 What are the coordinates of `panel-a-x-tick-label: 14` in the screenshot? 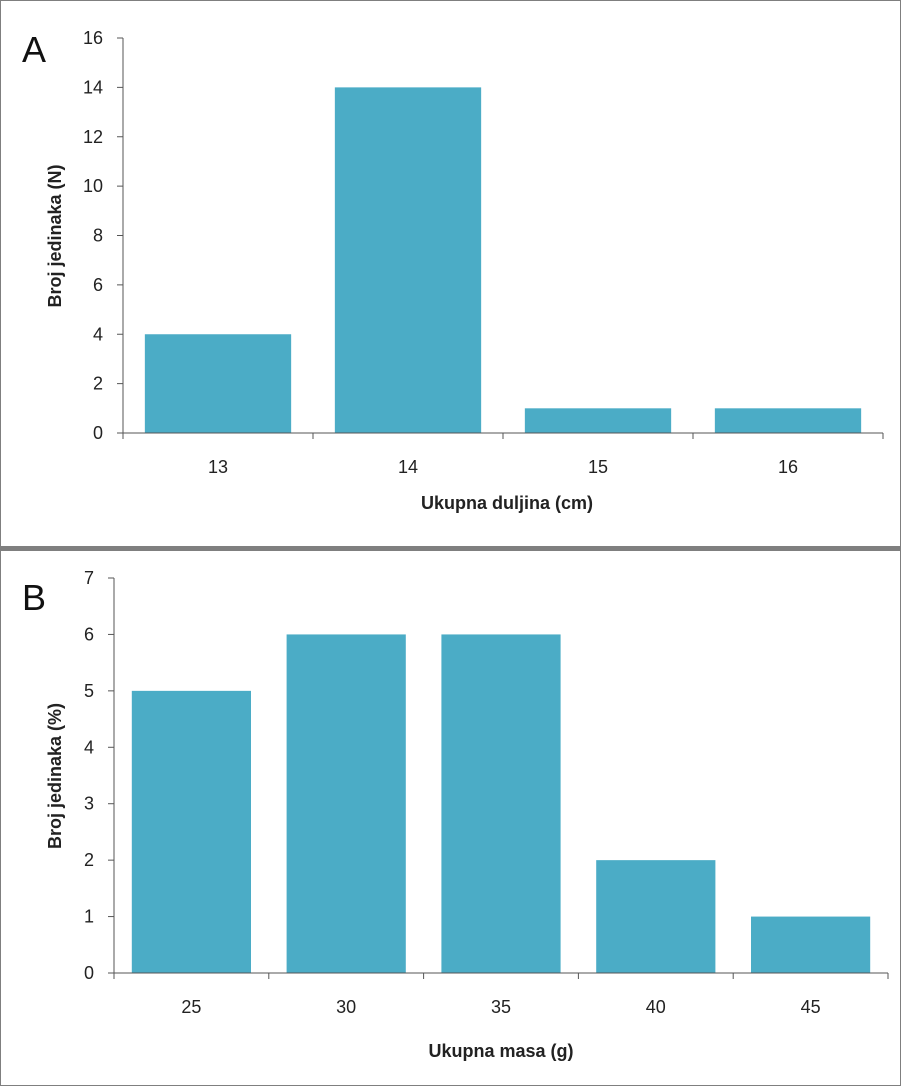 It's located at (408, 467).